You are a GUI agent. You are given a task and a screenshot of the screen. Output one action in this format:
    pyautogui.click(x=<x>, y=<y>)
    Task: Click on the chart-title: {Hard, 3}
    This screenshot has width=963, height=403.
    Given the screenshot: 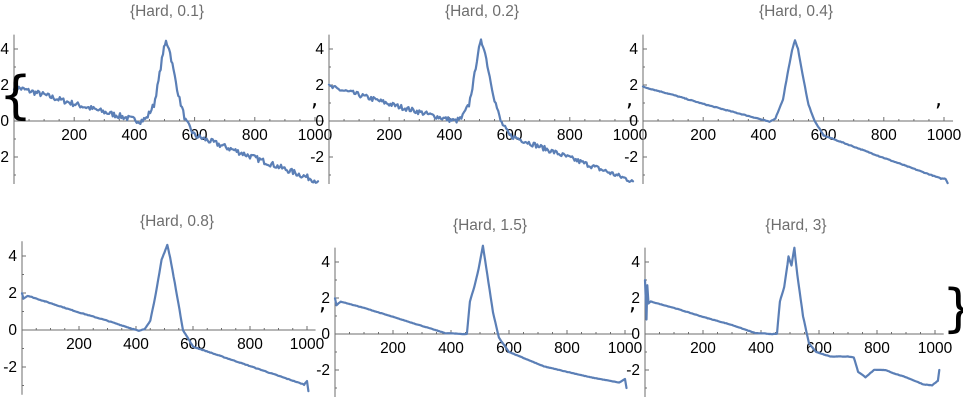 What is the action you would take?
    pyautogui.click(x=795, y=225)
    